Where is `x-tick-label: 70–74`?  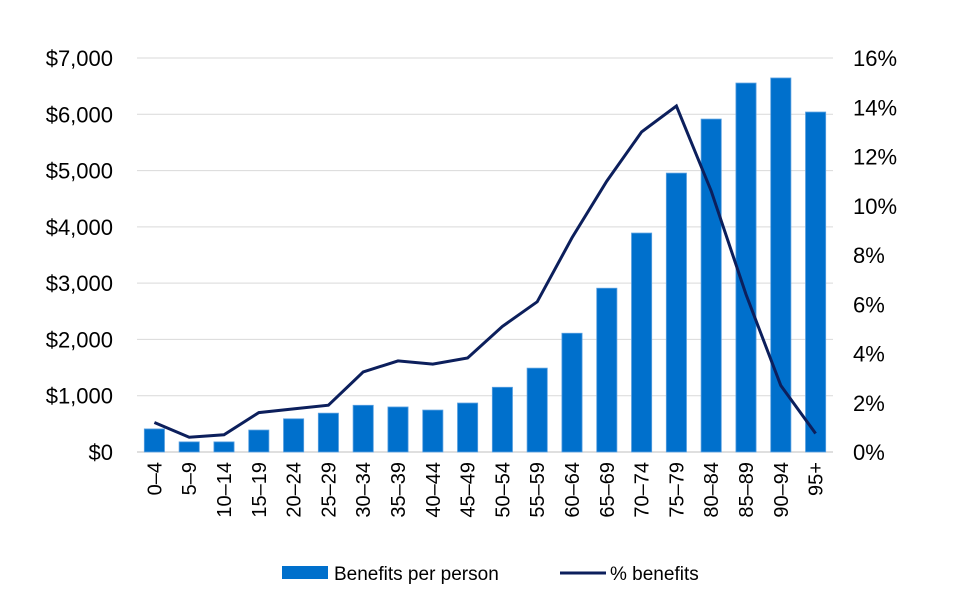
x-tick-label: 70–74 is located at coordinates (643, 490).